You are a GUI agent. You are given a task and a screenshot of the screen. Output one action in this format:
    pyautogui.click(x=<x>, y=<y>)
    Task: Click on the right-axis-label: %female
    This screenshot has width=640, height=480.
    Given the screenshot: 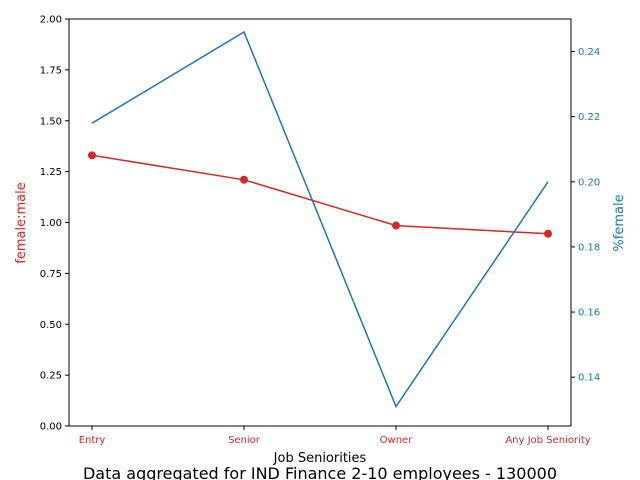 What is the action you would take?
    pyautogui.click(x=619, y=222)
    